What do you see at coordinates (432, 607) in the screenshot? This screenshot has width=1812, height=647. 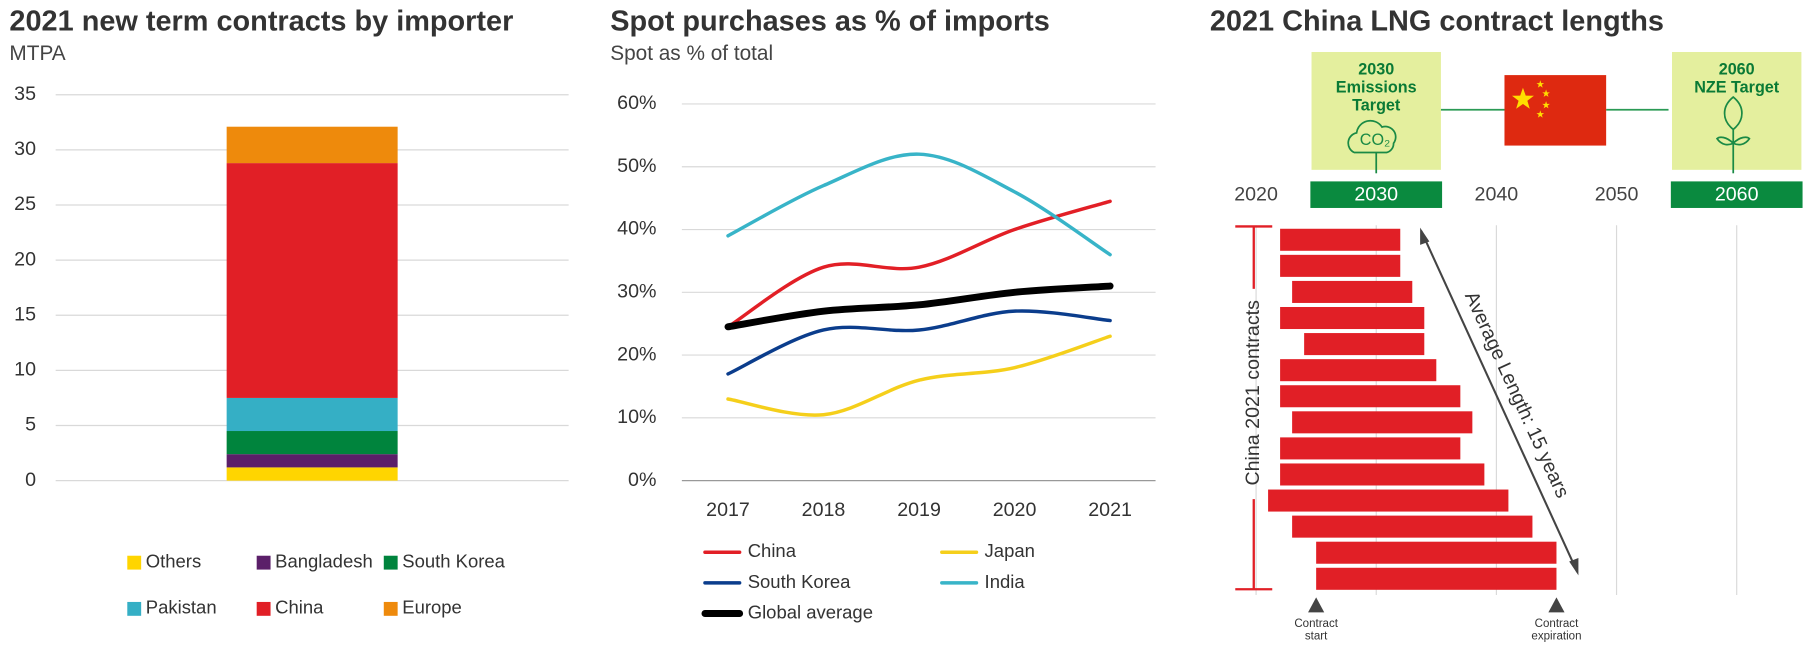 I see `legend-label: Europe` at bounding box center [432, 607].